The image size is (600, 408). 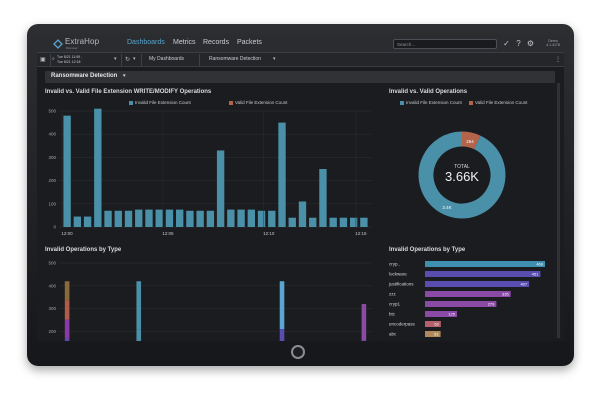 What do you see at coordinates (216, 42) in the screenshot?
I see `tab-records: Records` at bounding box center [216, 42].